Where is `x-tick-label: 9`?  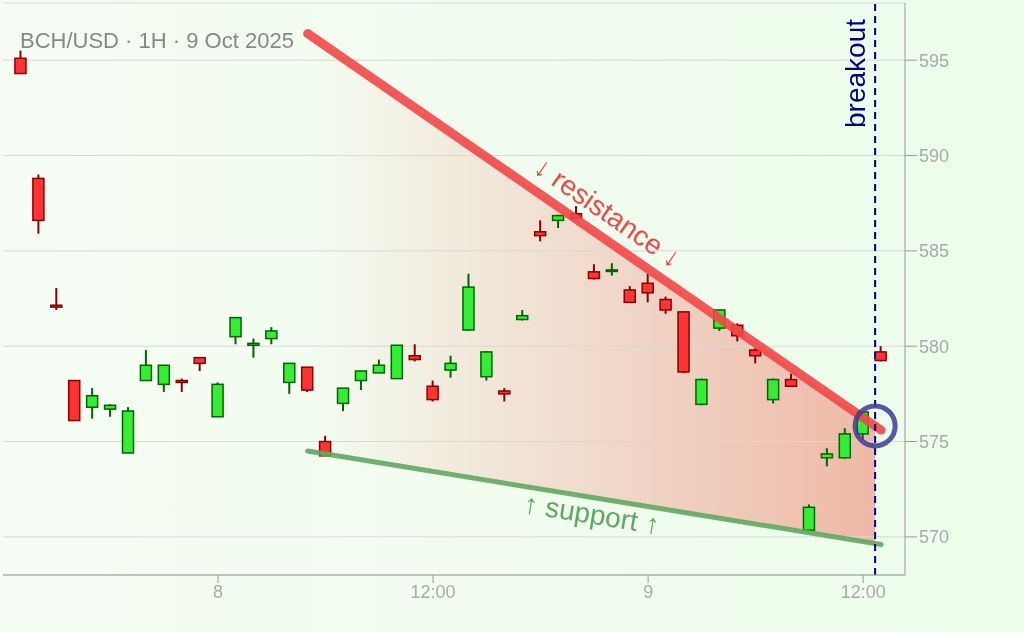 x-tick-label: 9 is located at coordinates (648, 591).